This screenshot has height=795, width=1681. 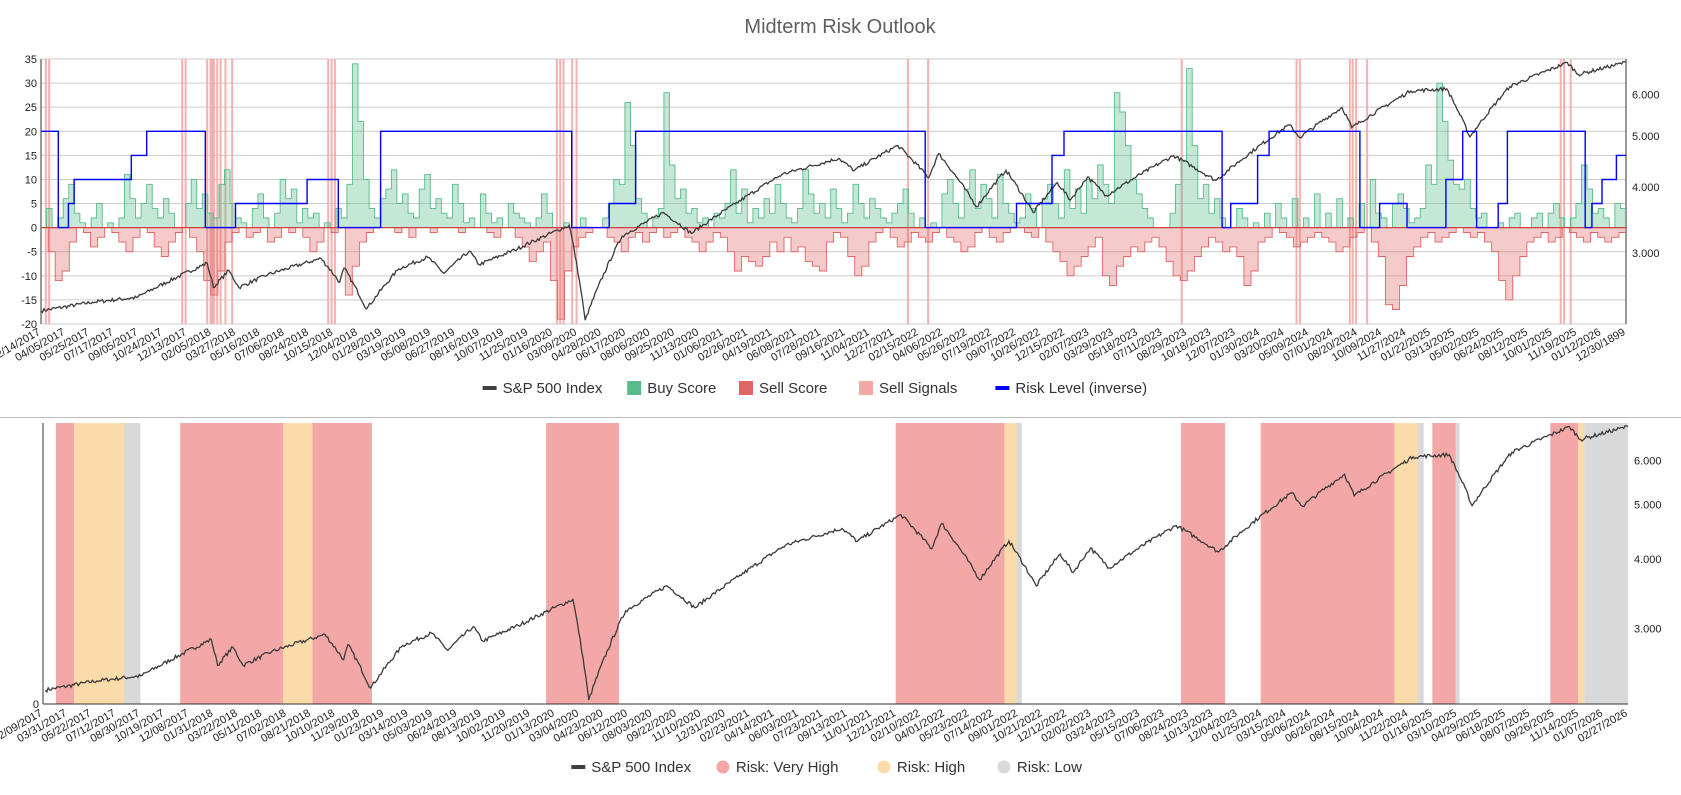 What do you see at coordinates (918, 388) in the screenshot?
I see `legend-label: Sell Signals` at bounding box center [918, 388].